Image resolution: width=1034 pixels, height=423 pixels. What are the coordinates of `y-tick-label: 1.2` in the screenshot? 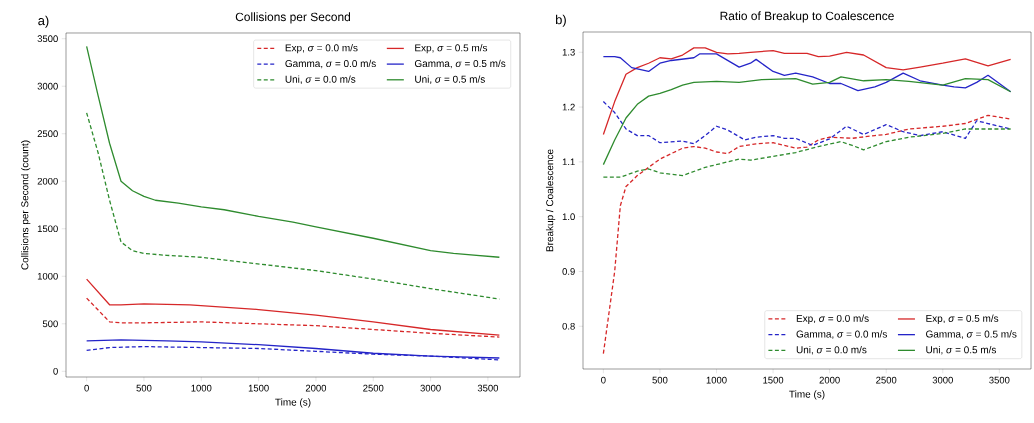 It's located at (568, 107).